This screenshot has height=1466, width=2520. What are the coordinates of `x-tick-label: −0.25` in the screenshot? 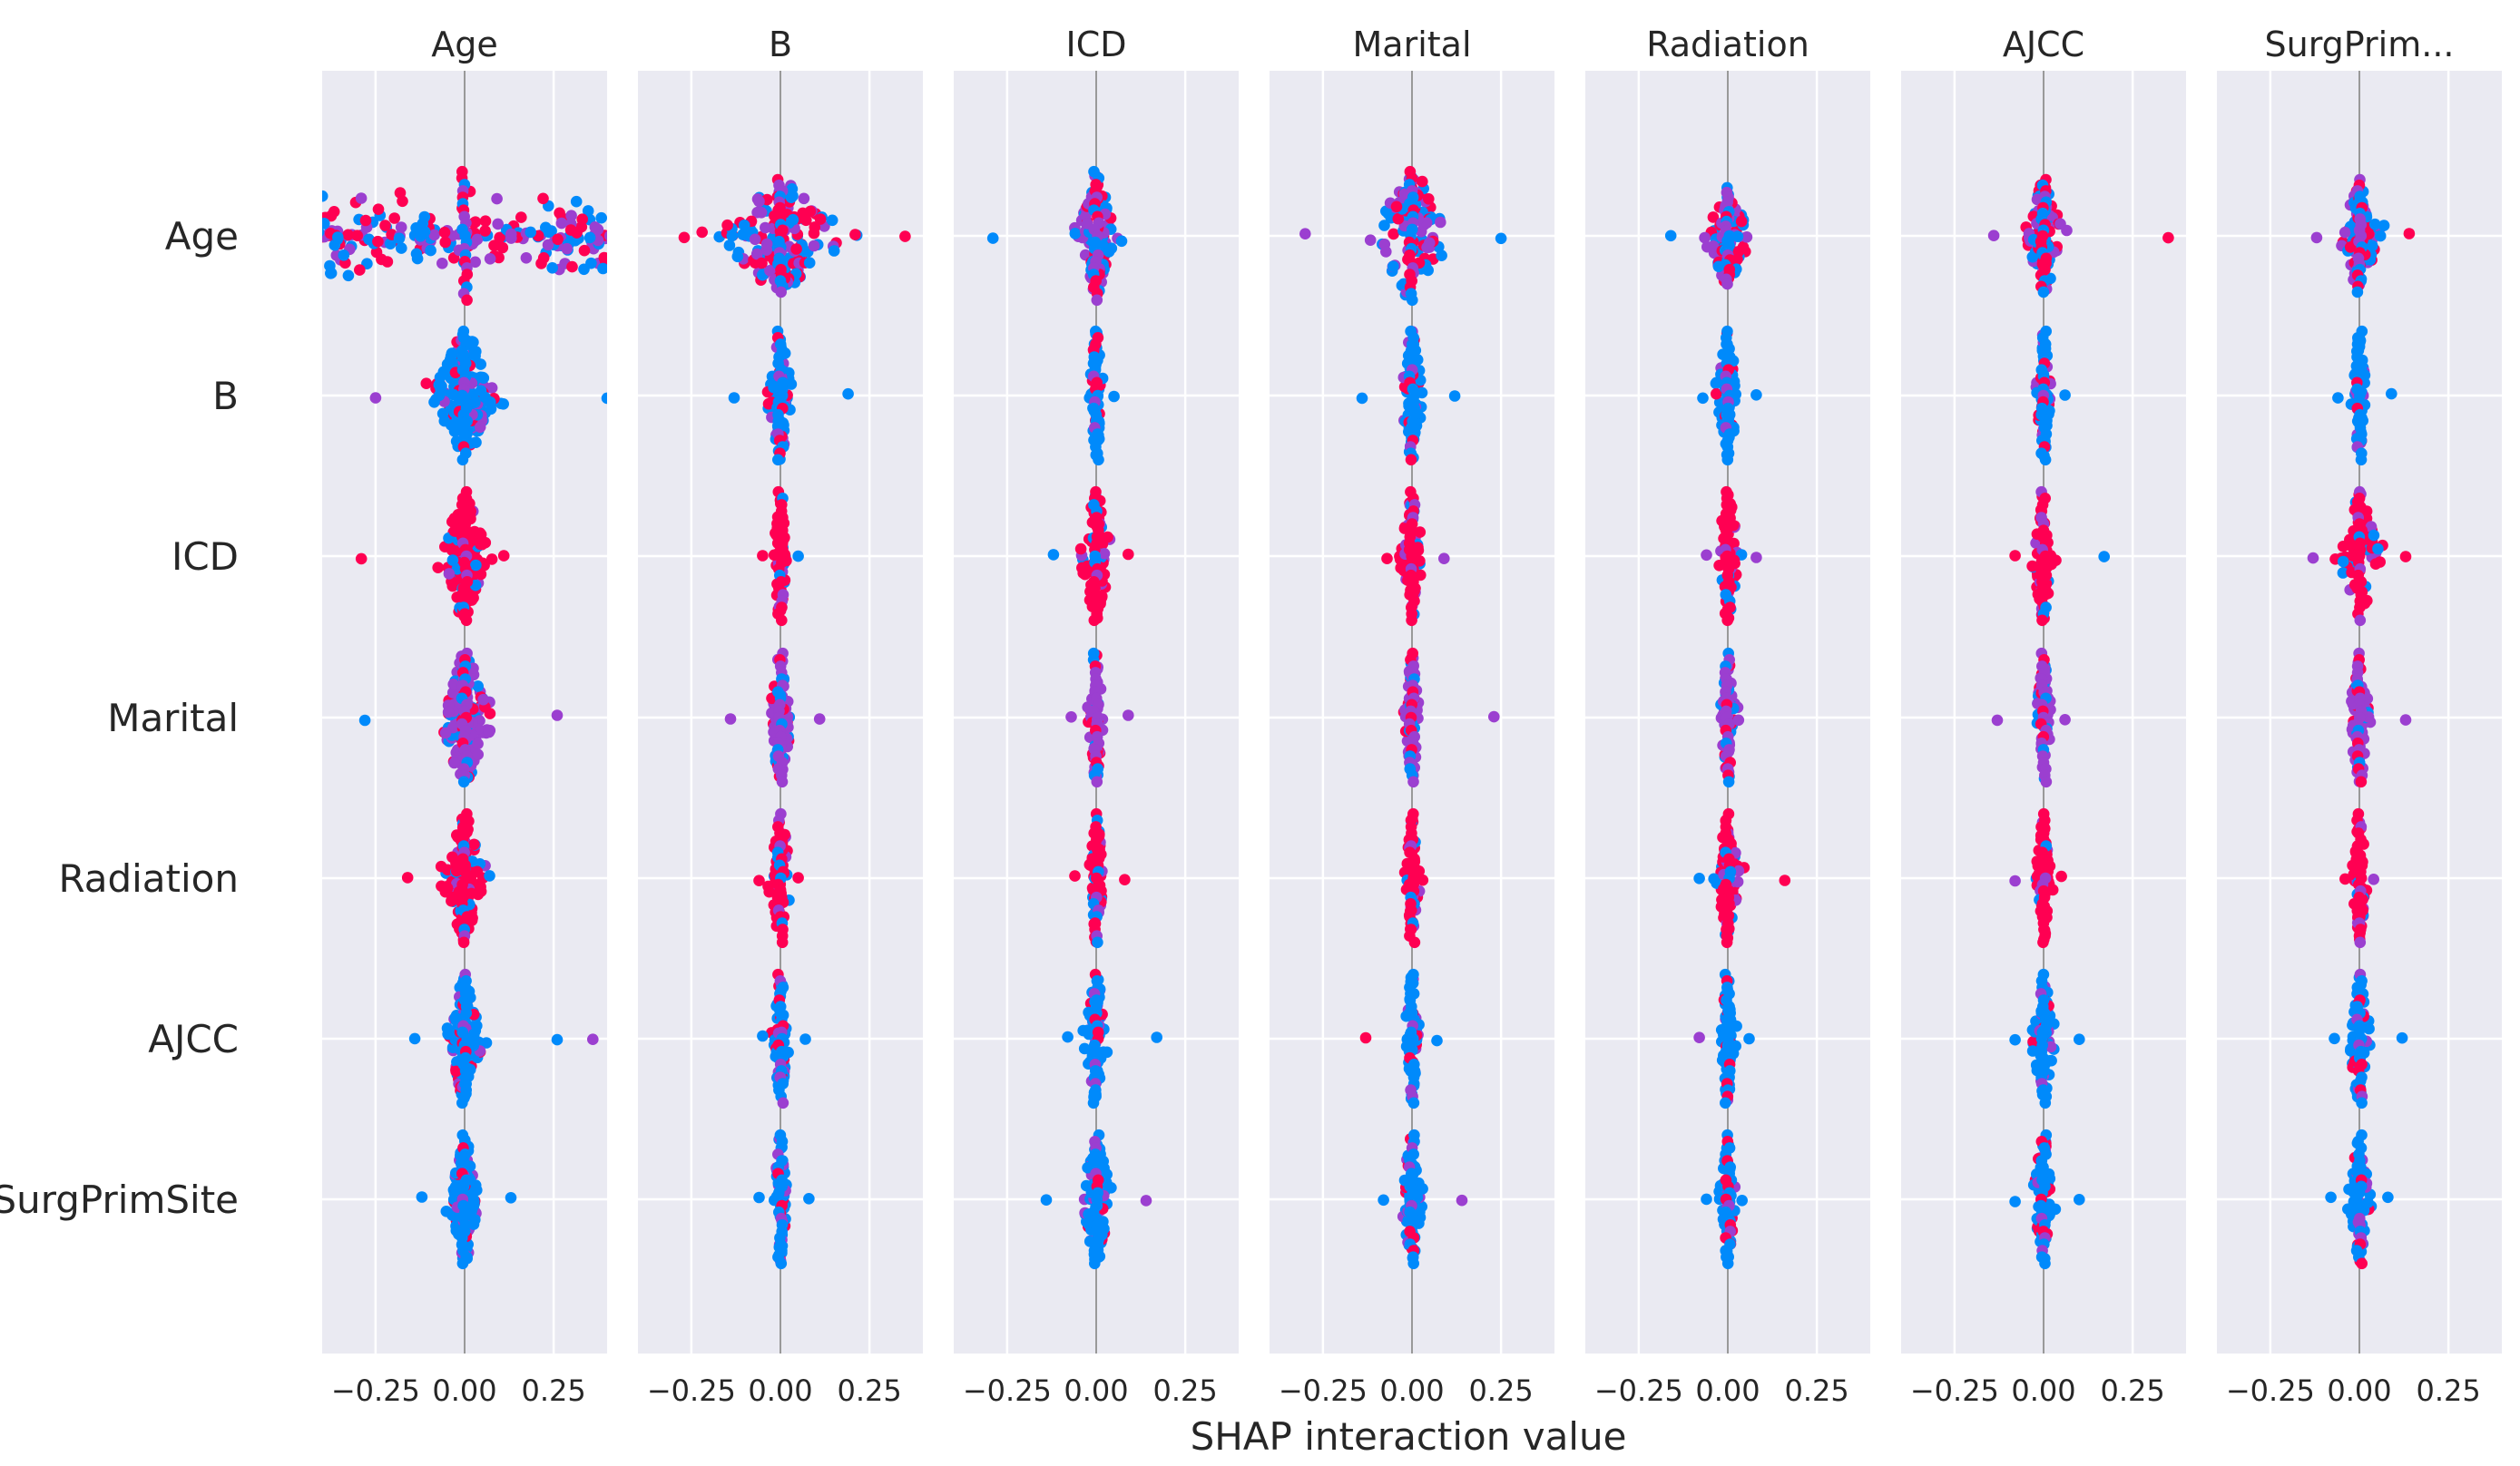 It's located at (1007, 1391).